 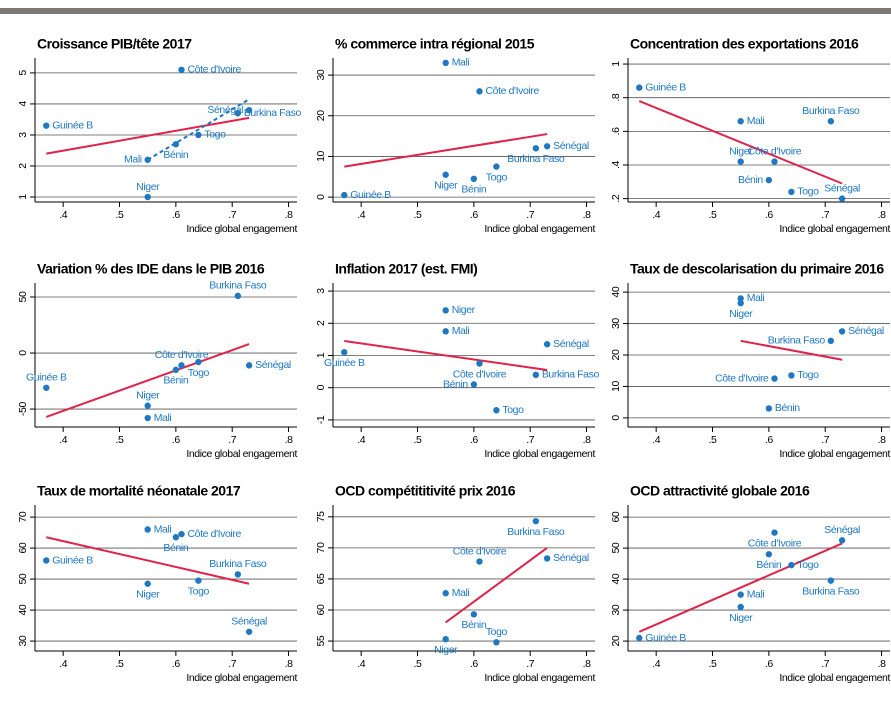 I want to click on y-tick-label: 10, so click(x=616, y=385).